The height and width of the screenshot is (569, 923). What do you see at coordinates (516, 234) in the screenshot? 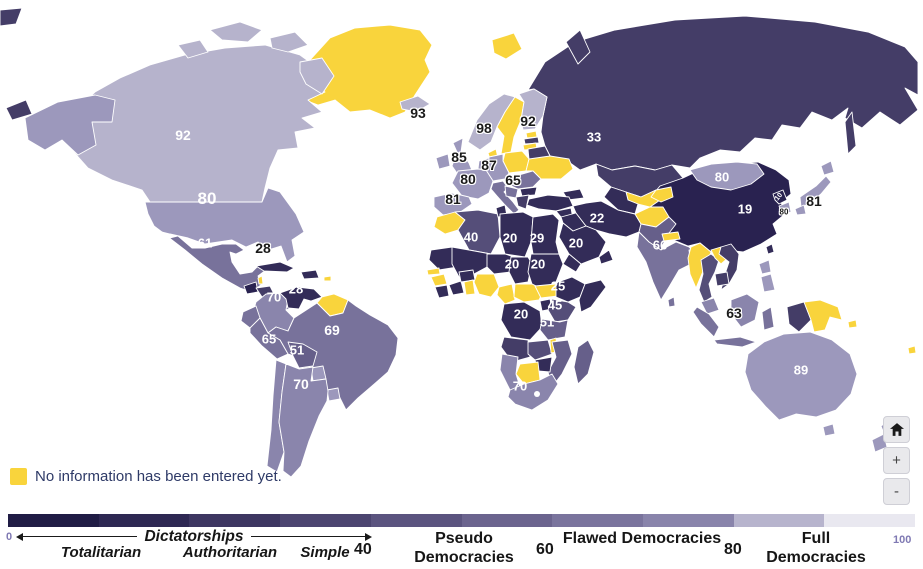
I see `country-libya` at bounding box center [516, 234].